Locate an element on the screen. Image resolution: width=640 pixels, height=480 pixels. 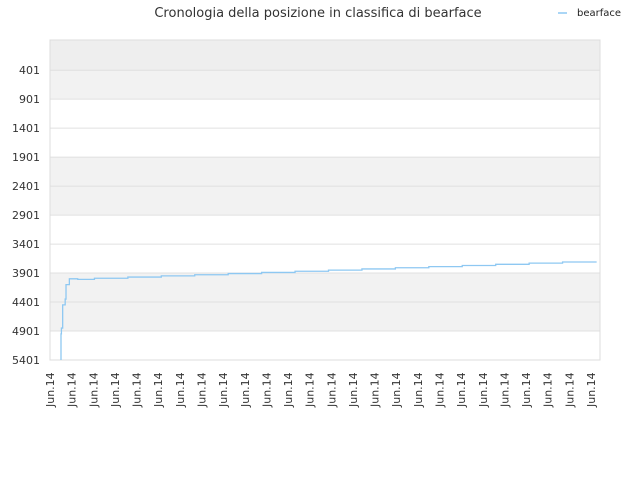
y-tick-label: 2901 is located at coordinates (26, 215).